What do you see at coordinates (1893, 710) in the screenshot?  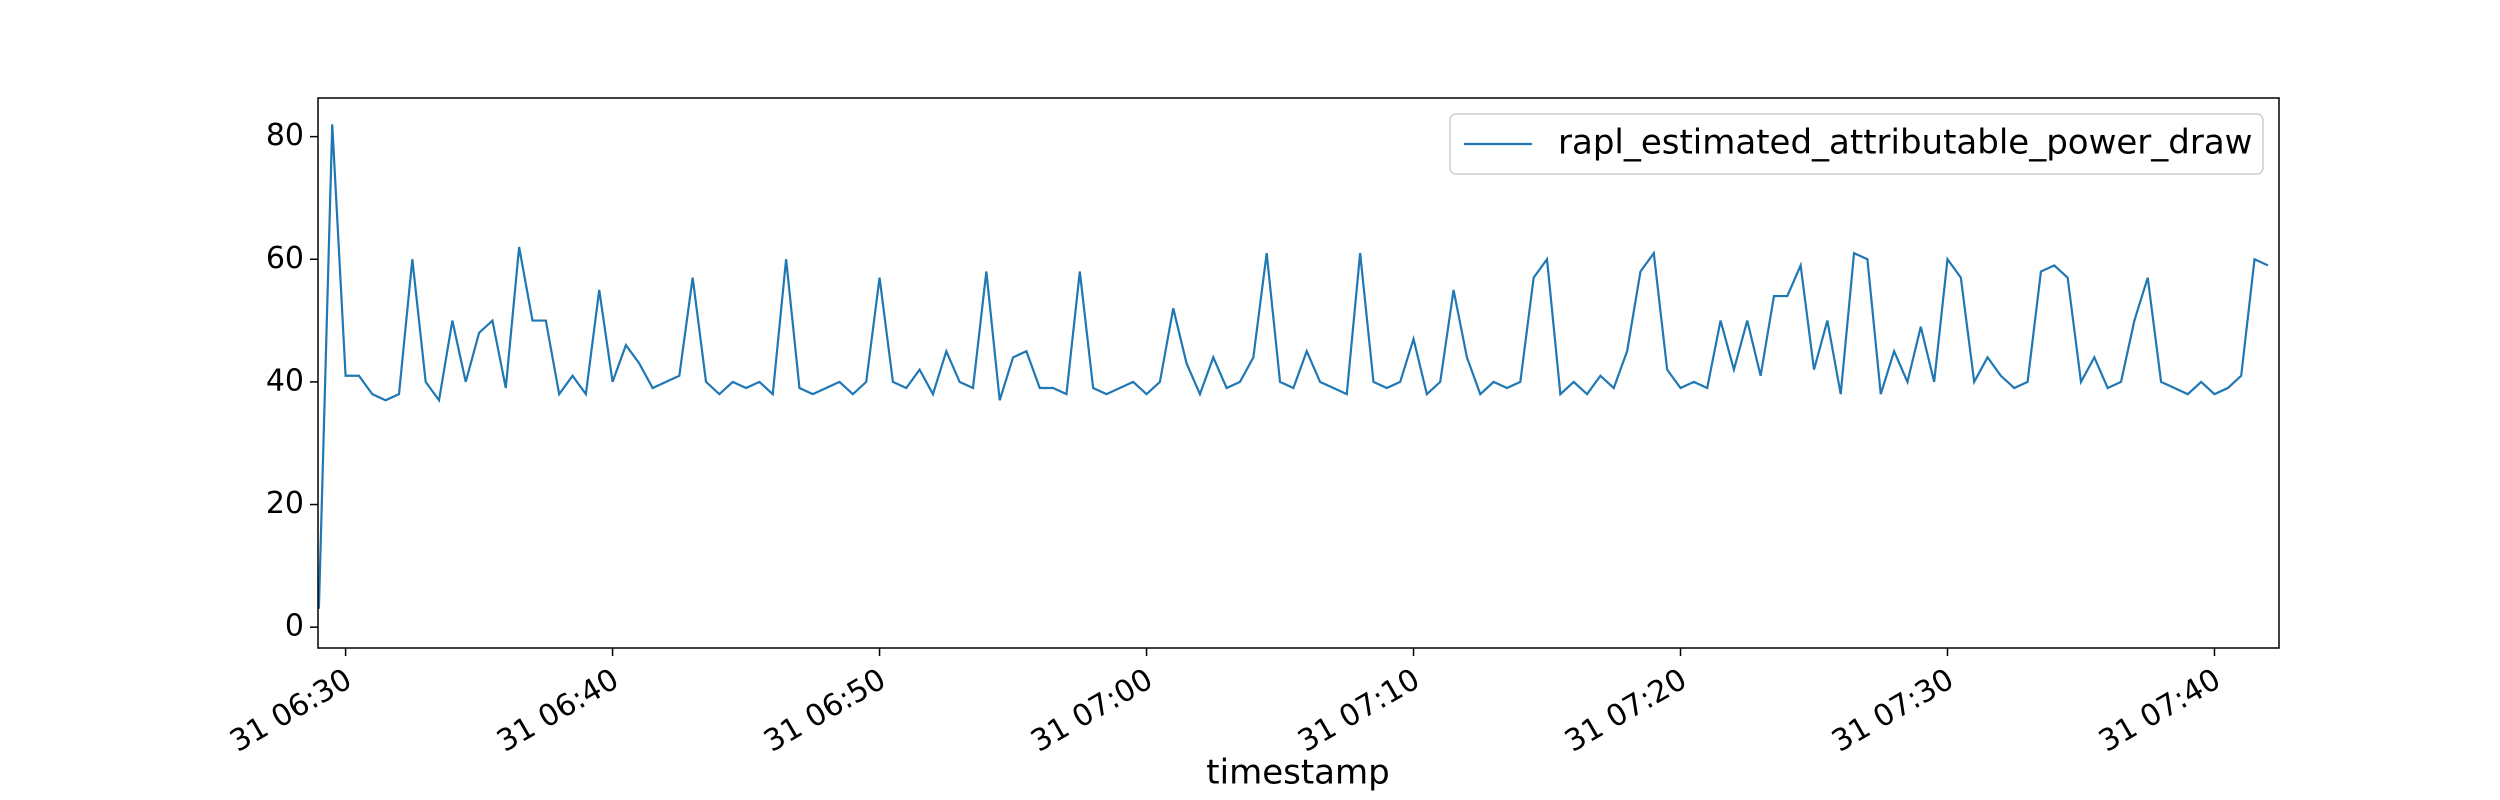 I see `x-tick-label: 31 07:30` at bounding box center [1893, 710].